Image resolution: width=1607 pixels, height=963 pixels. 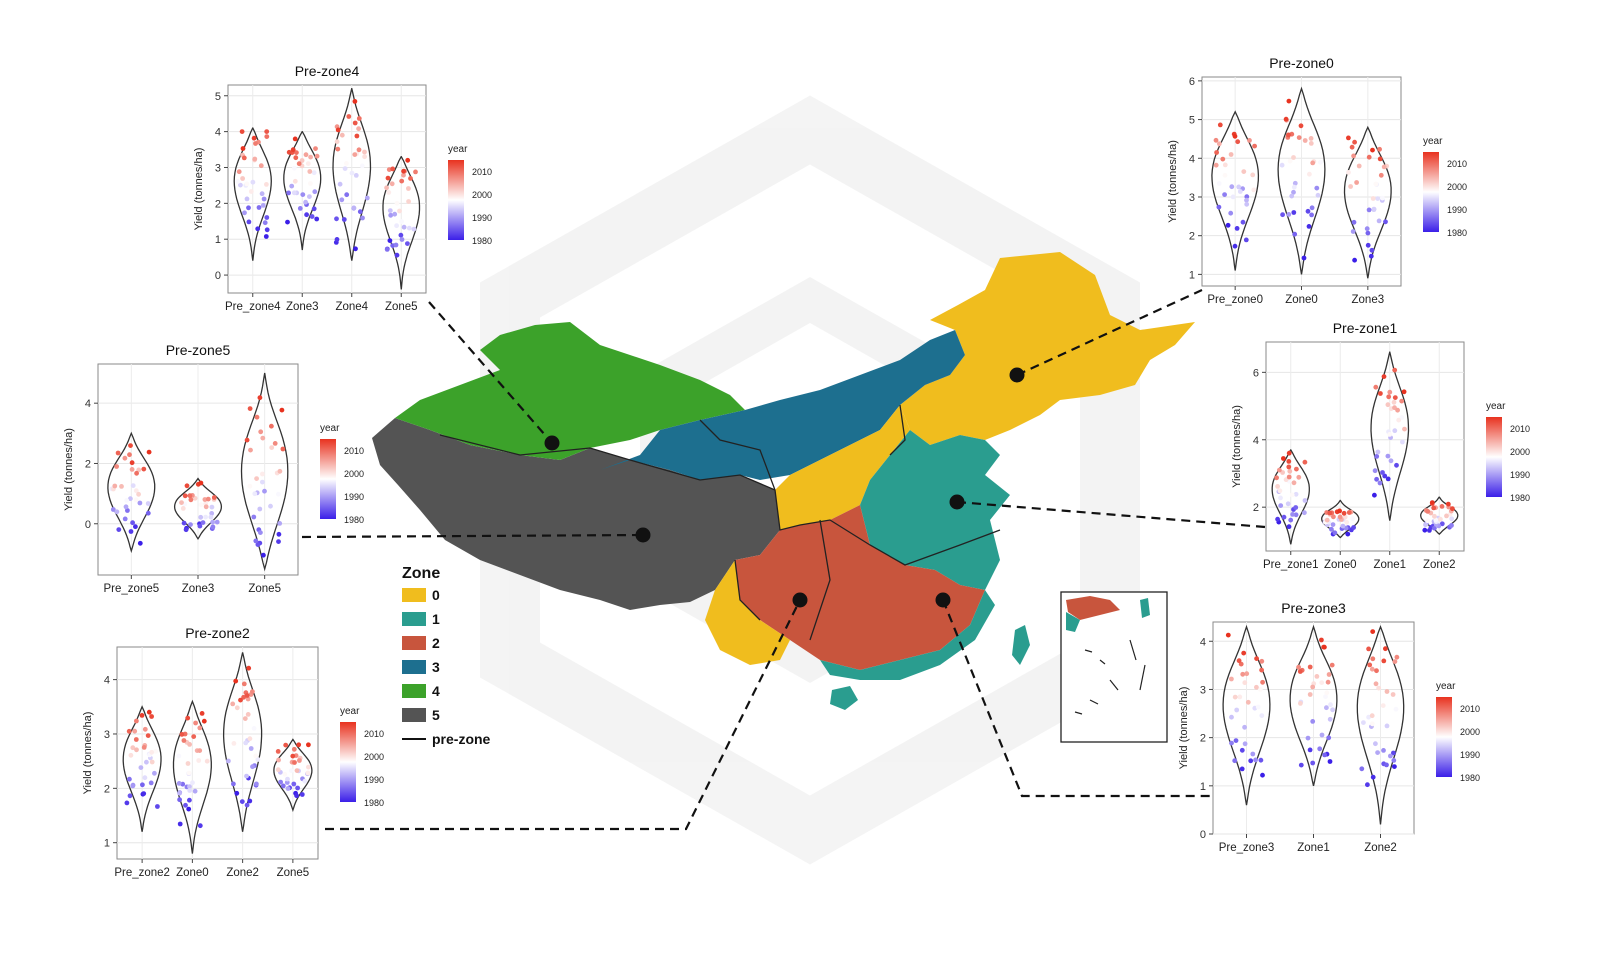 I want to click on color-legend-title: year, so click(x=1496, y=406).